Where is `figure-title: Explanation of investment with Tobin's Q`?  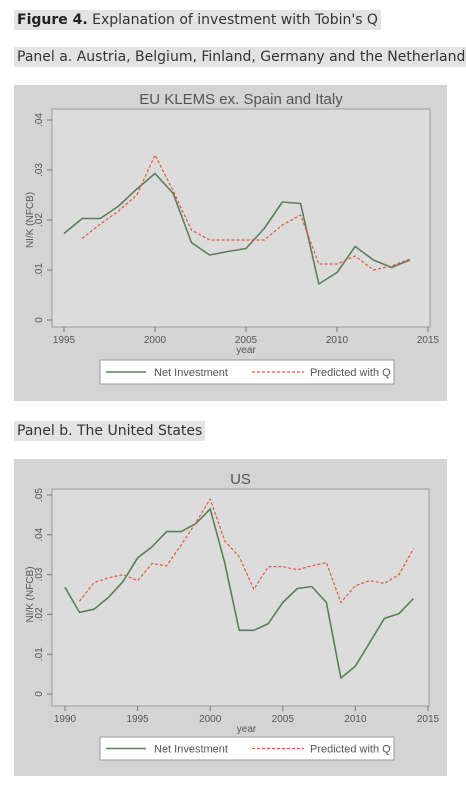
figure-title: Explanation of investment with Tobin's Q is located at coordinates (235, 20).